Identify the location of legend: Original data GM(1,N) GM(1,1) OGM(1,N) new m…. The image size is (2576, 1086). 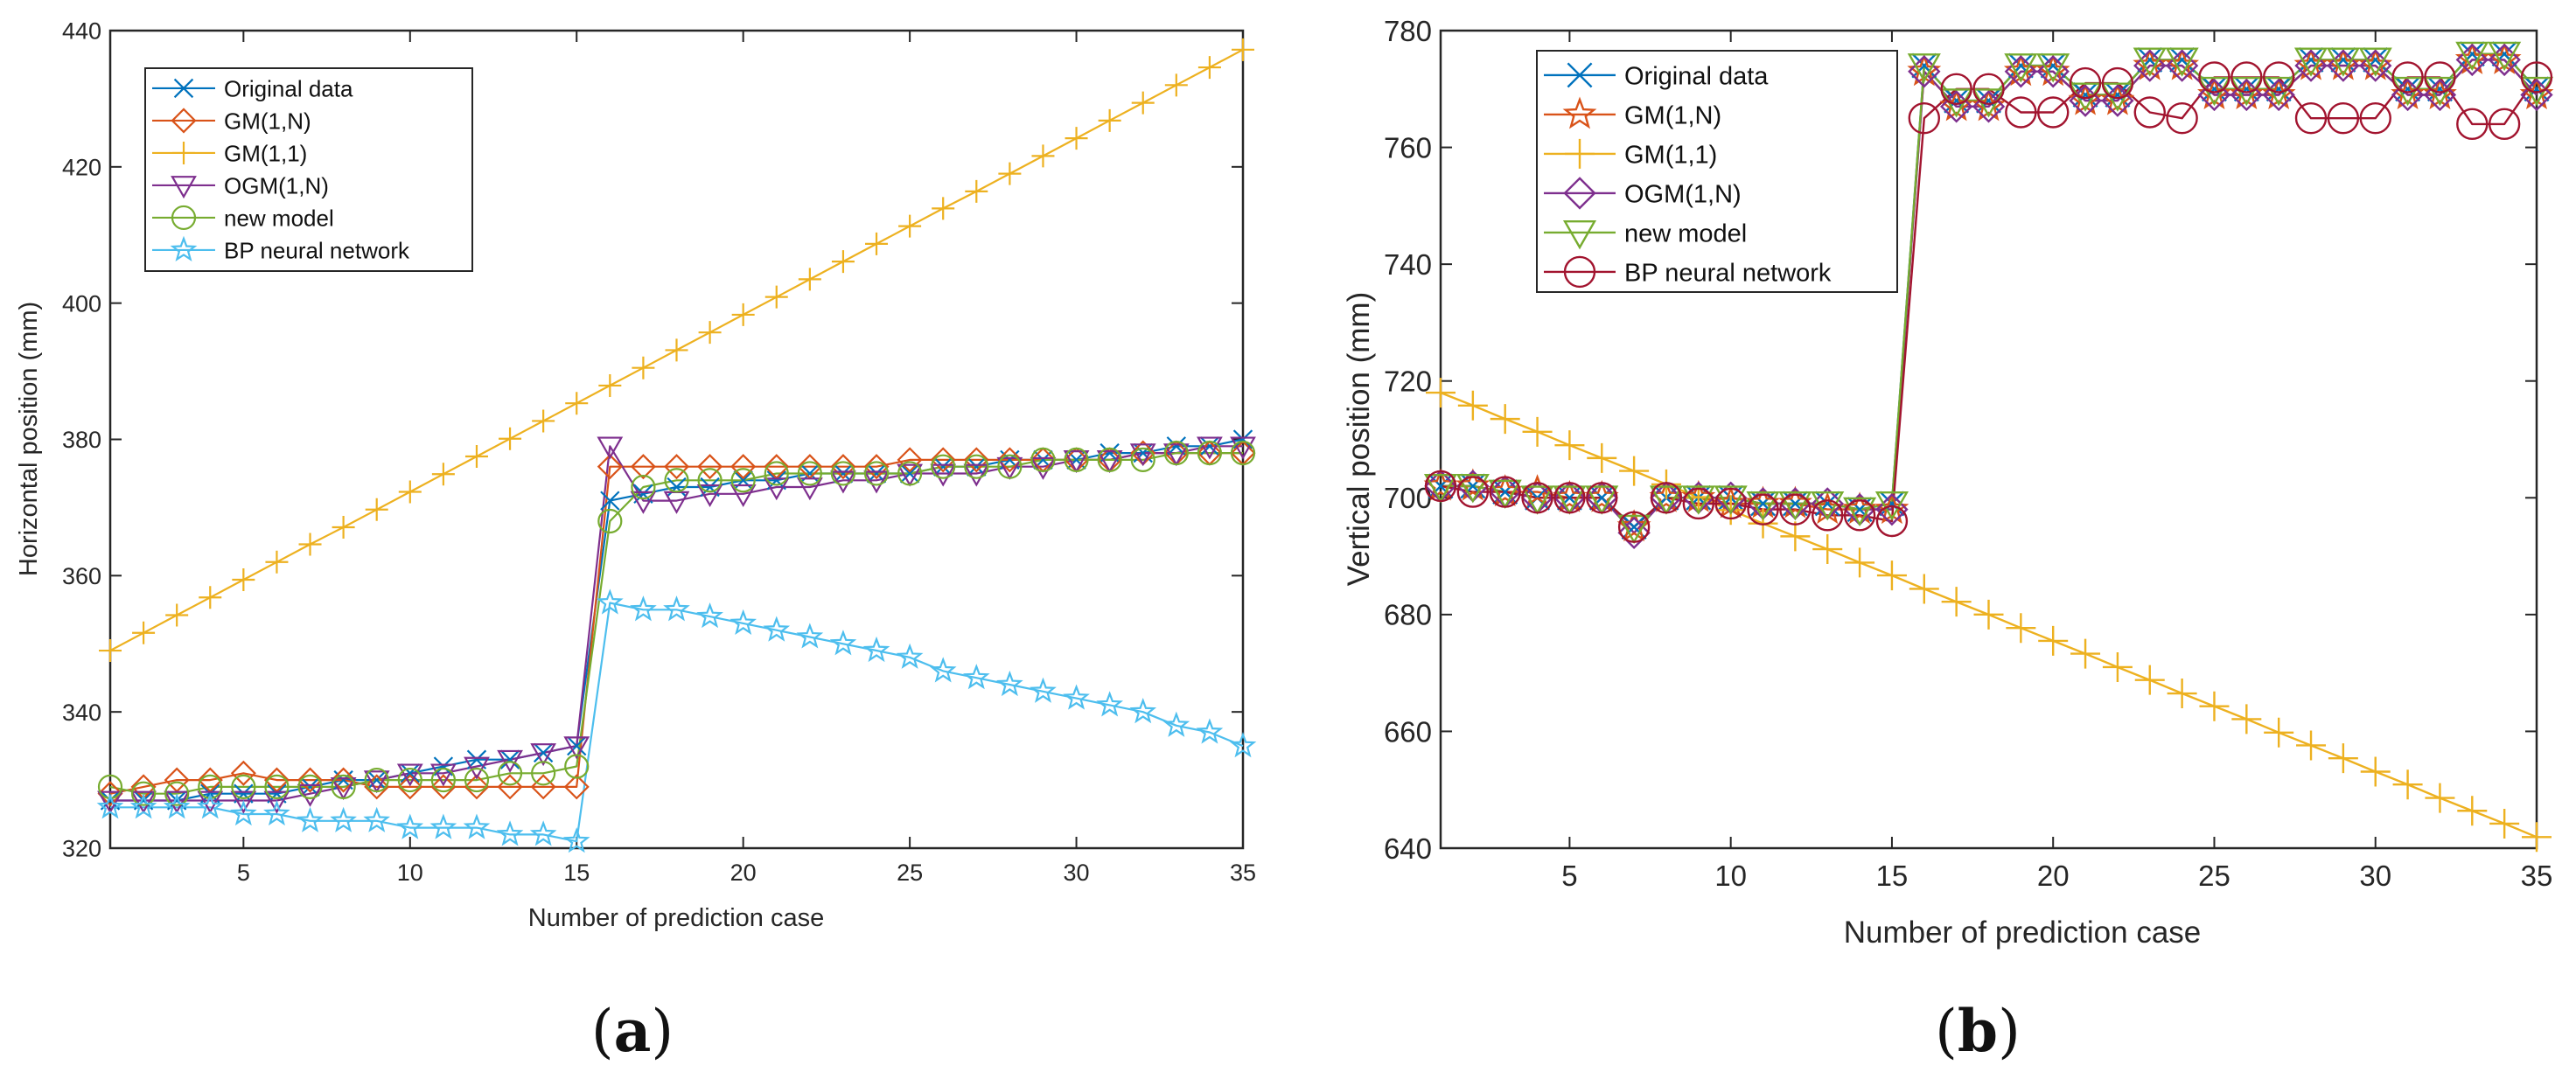
(308, 170).